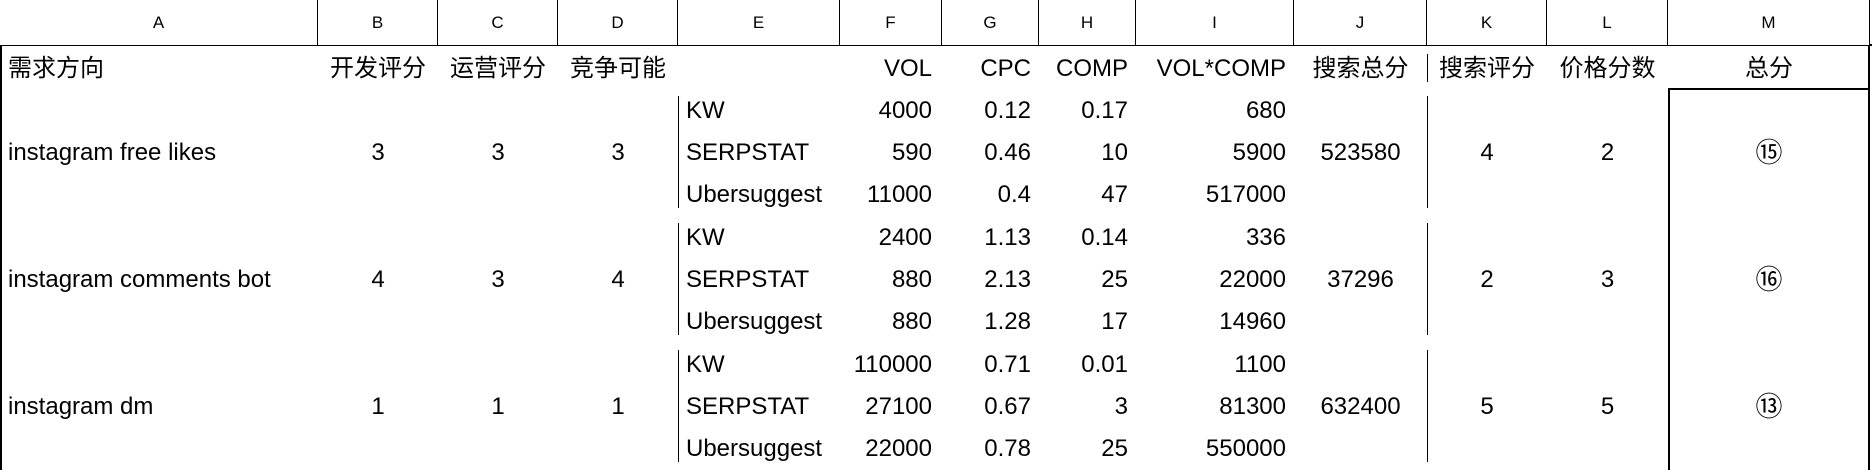 The image size is (1872, 470). I want to click on header-total: 总分, so click(1769, 68).